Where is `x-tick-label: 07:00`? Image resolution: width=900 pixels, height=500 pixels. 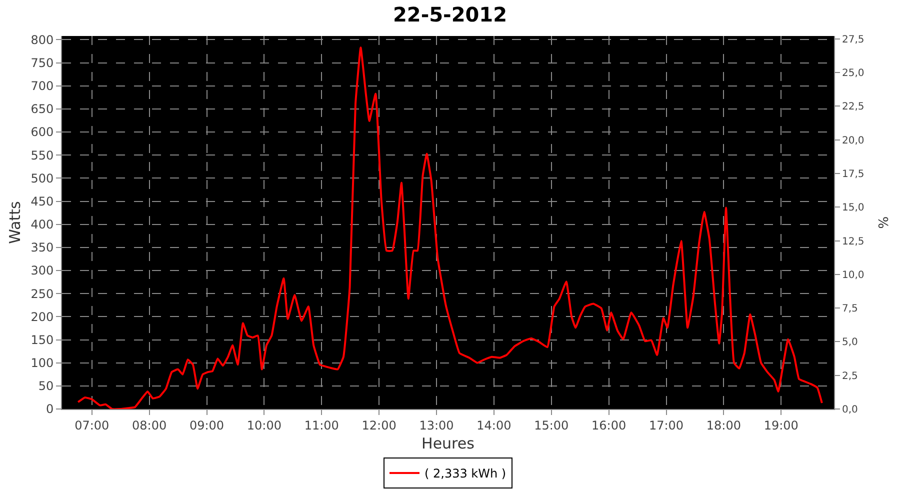 x-tick-label: 07:00 is located at coordinates (92, 425).